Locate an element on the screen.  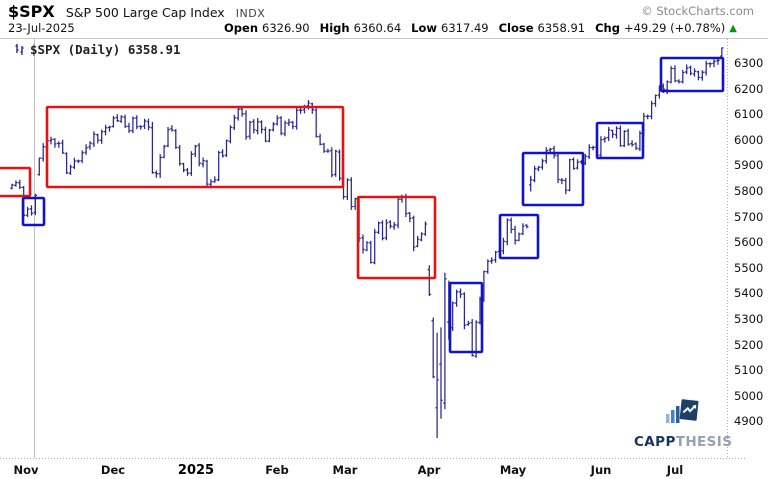
x-month-label: Apr is located at coordinates (429, 470).